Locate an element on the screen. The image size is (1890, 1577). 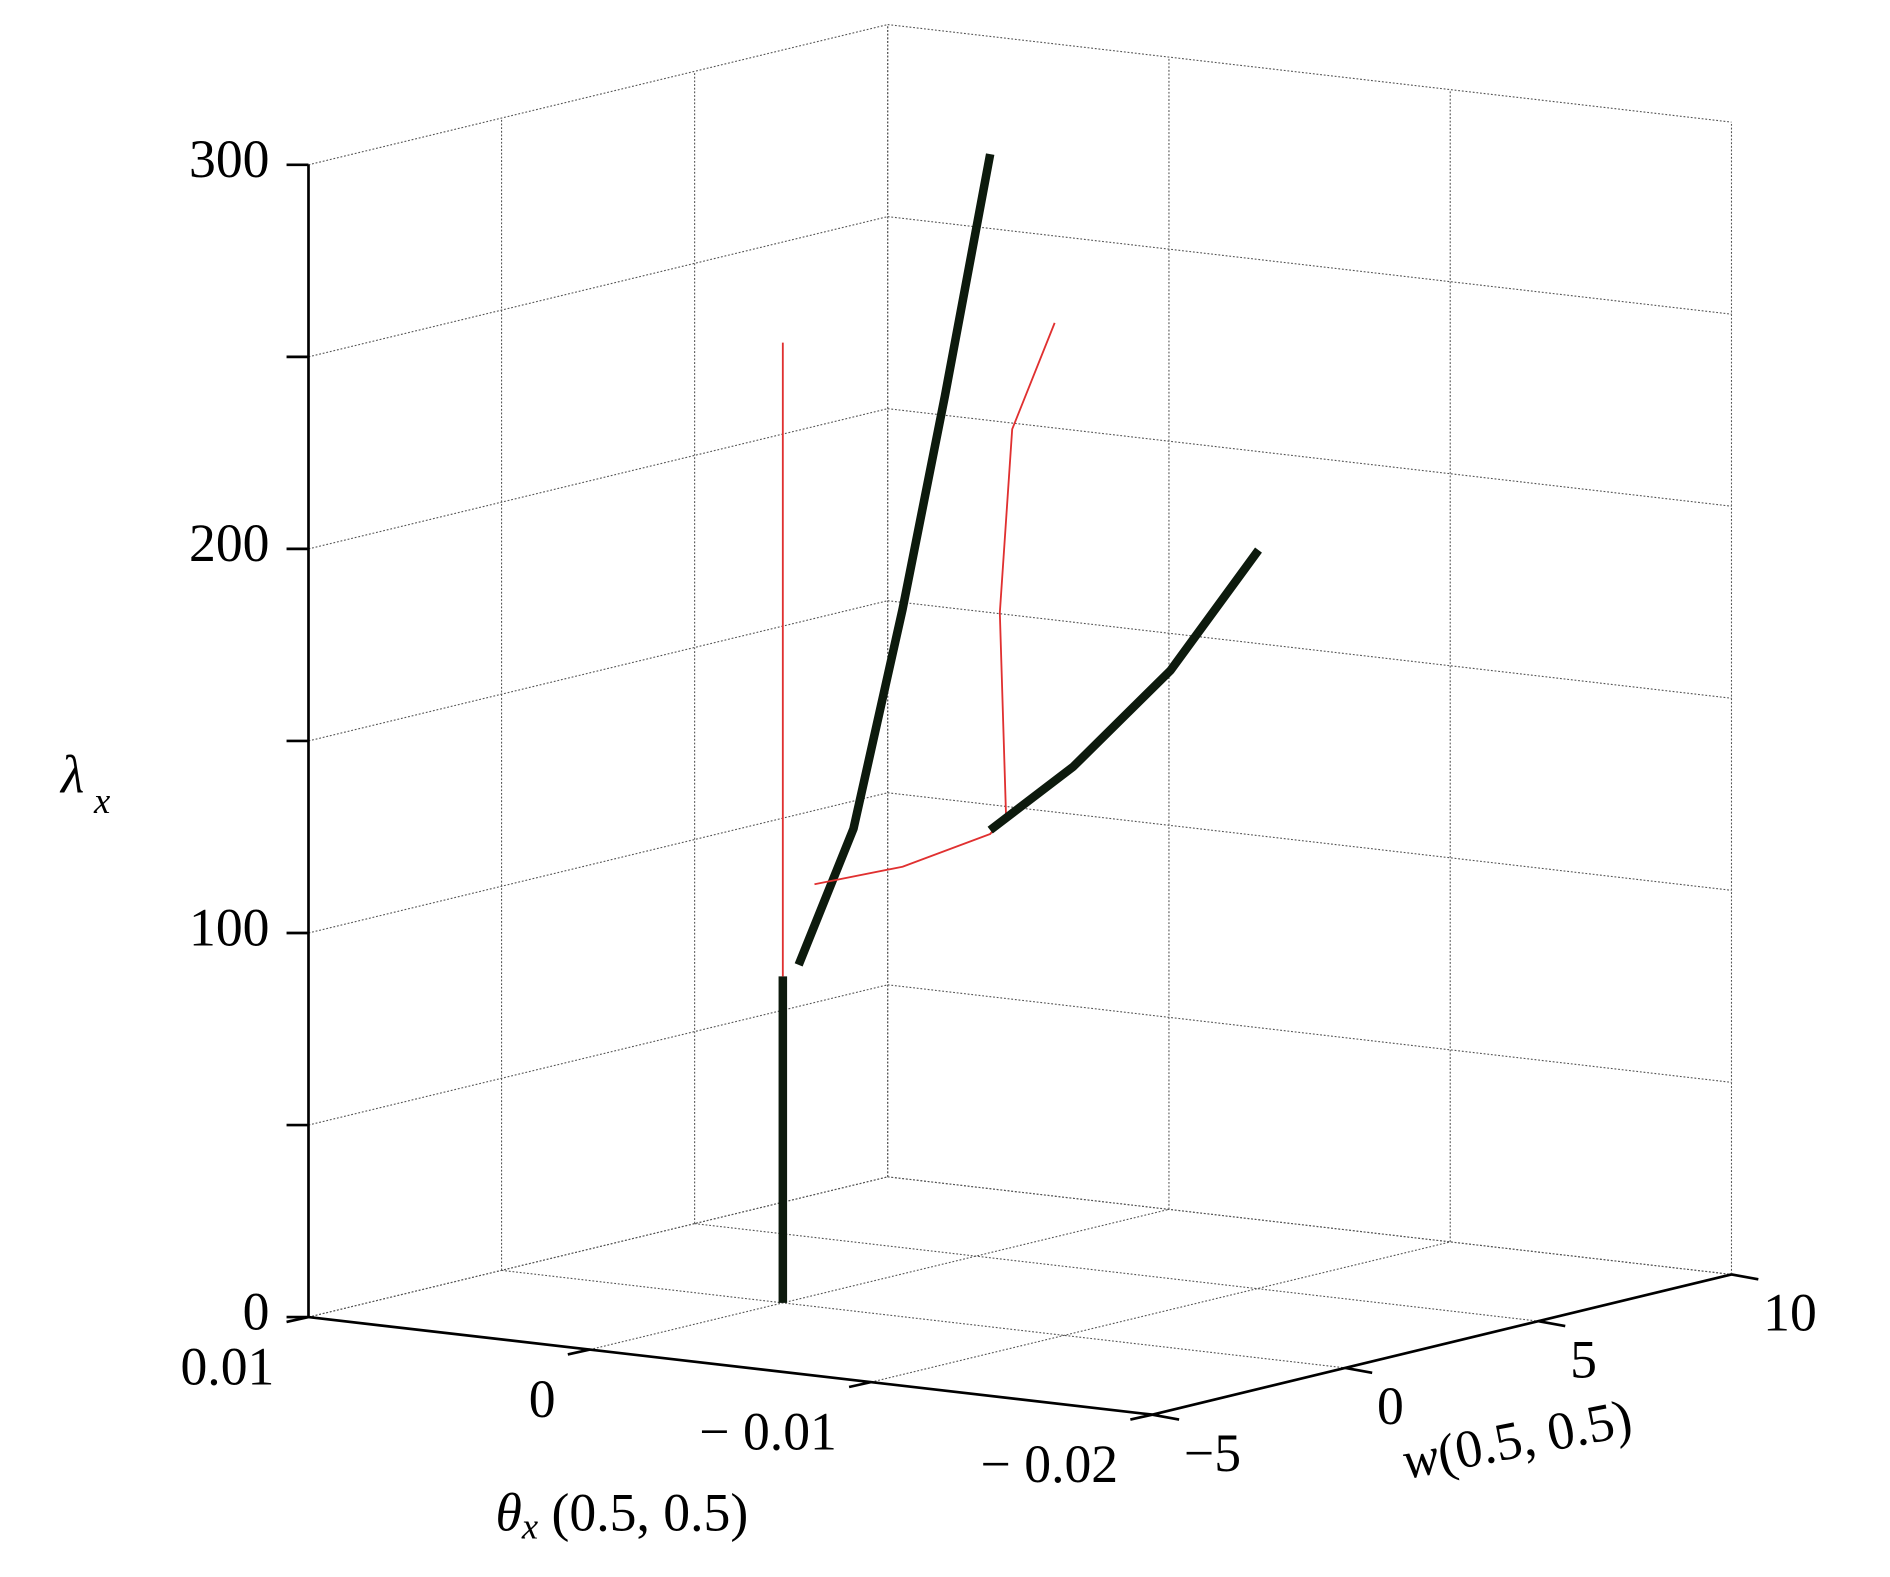
z-tick-label: 0 is located at coordinates (256, 1311).